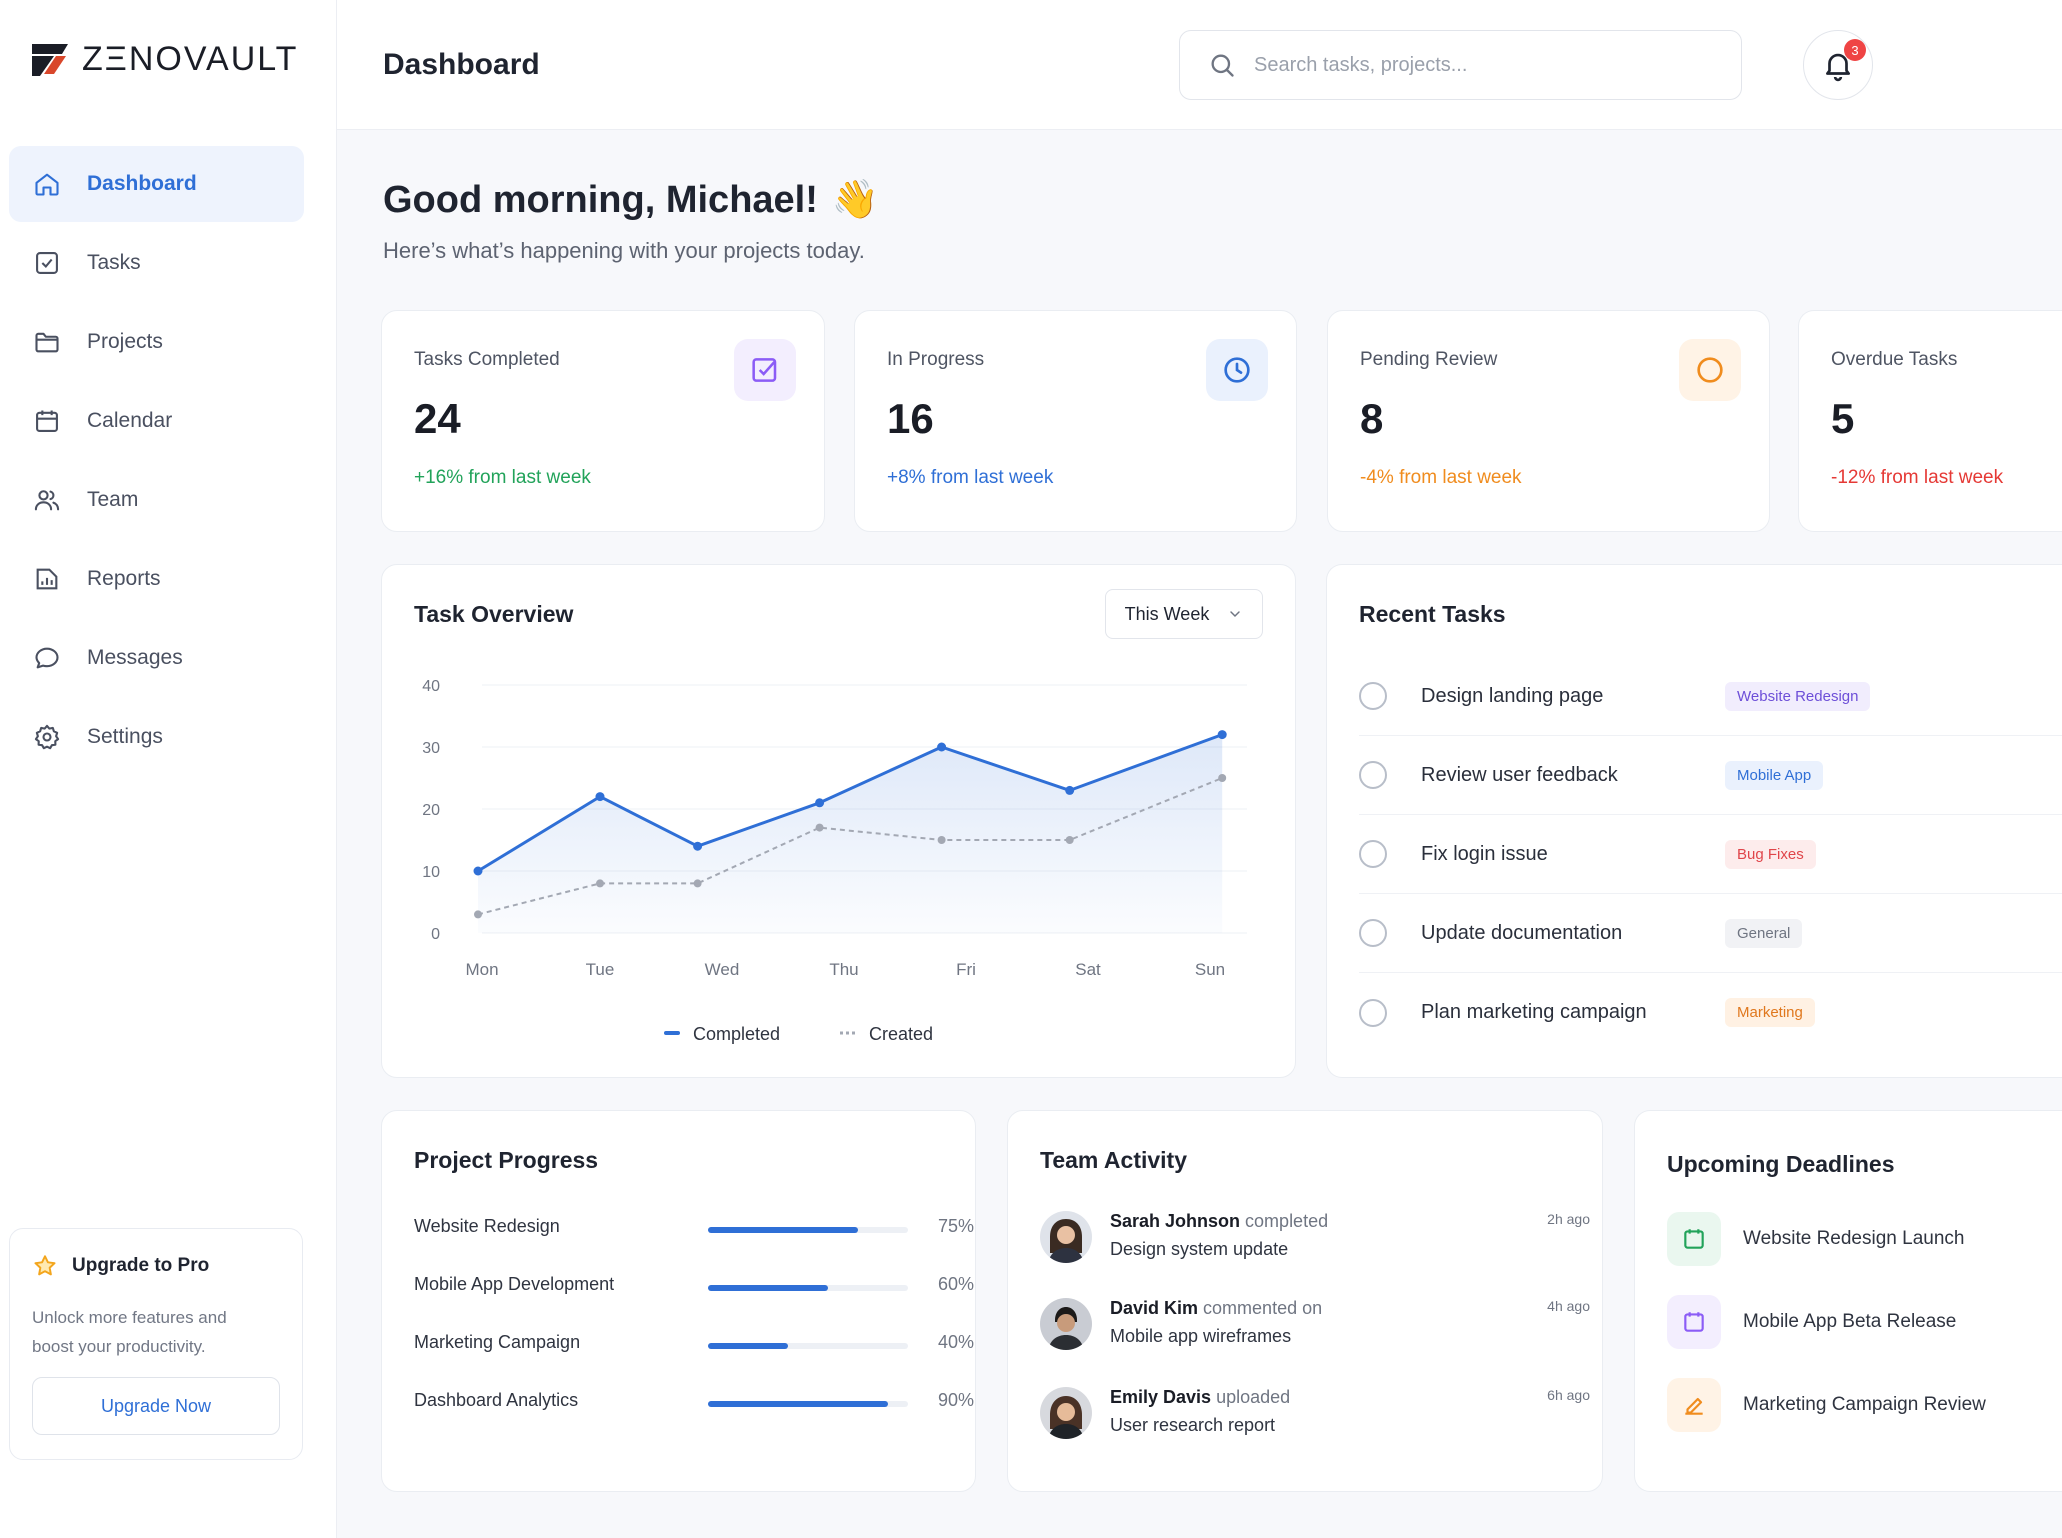 The image size is (2062, 1538). I want to click on sidebar-item-settings: Settings, so click(156, 737).